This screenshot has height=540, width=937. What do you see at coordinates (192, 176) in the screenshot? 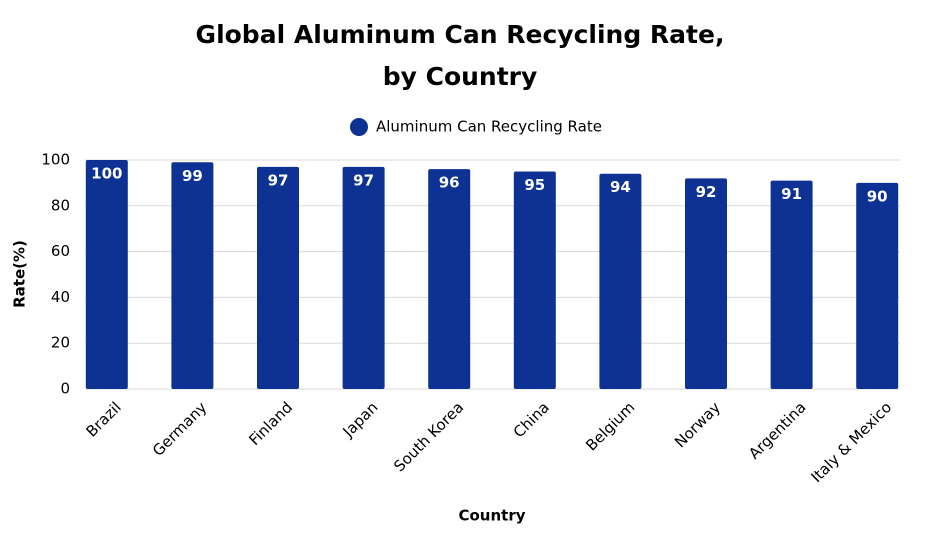
I see `data-label: 99` at bounding box center [192, 176].